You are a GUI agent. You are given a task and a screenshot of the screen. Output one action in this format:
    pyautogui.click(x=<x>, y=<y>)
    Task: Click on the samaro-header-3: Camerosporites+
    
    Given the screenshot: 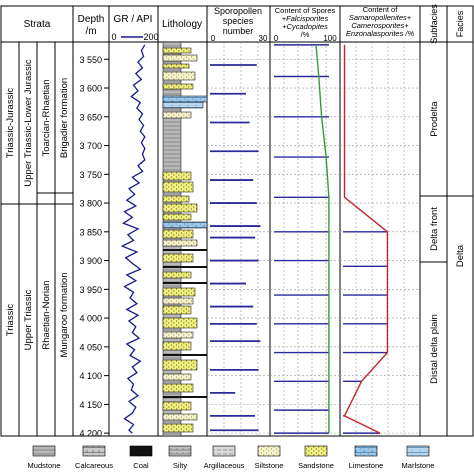 What is the action you would take?
    pyautogui.click(x=380, y=25)
    